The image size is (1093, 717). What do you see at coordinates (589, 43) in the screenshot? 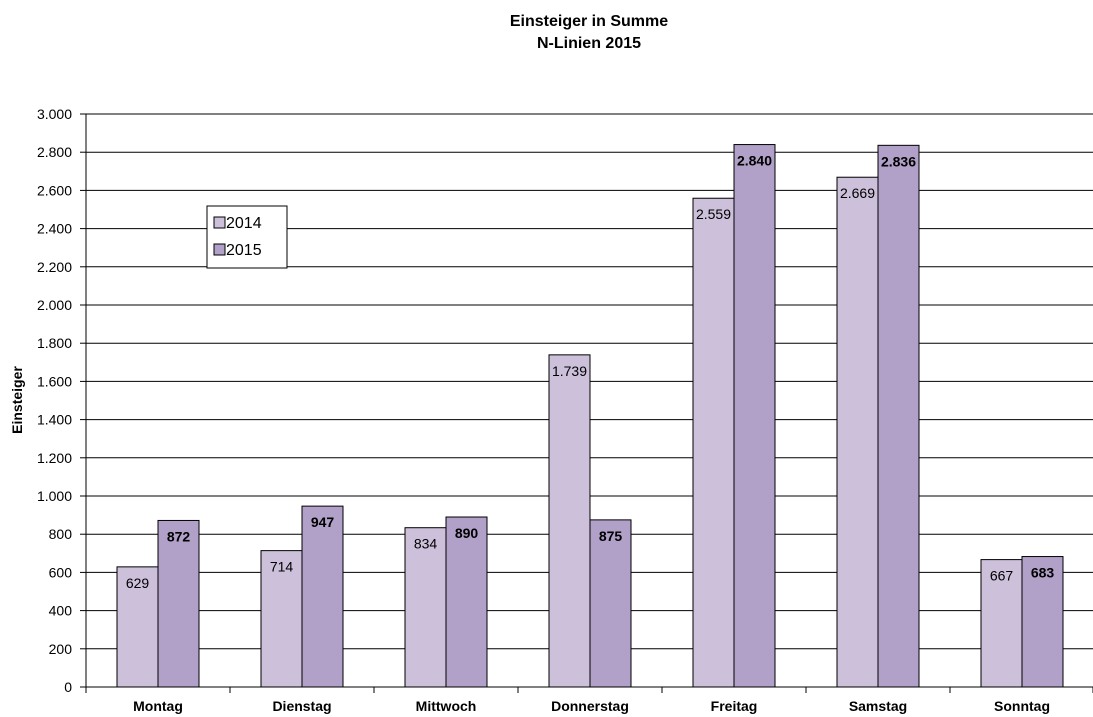
I see `chart-title-line-2: N-Linien 2015` at bounding box center [589, 43].